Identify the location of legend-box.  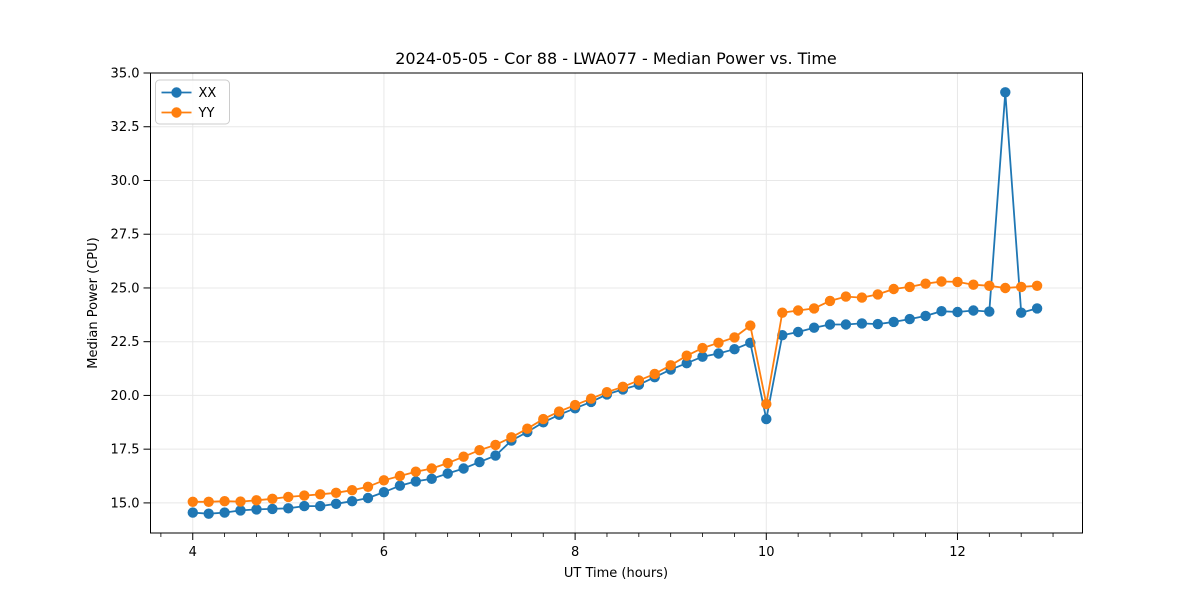
(192, 102).